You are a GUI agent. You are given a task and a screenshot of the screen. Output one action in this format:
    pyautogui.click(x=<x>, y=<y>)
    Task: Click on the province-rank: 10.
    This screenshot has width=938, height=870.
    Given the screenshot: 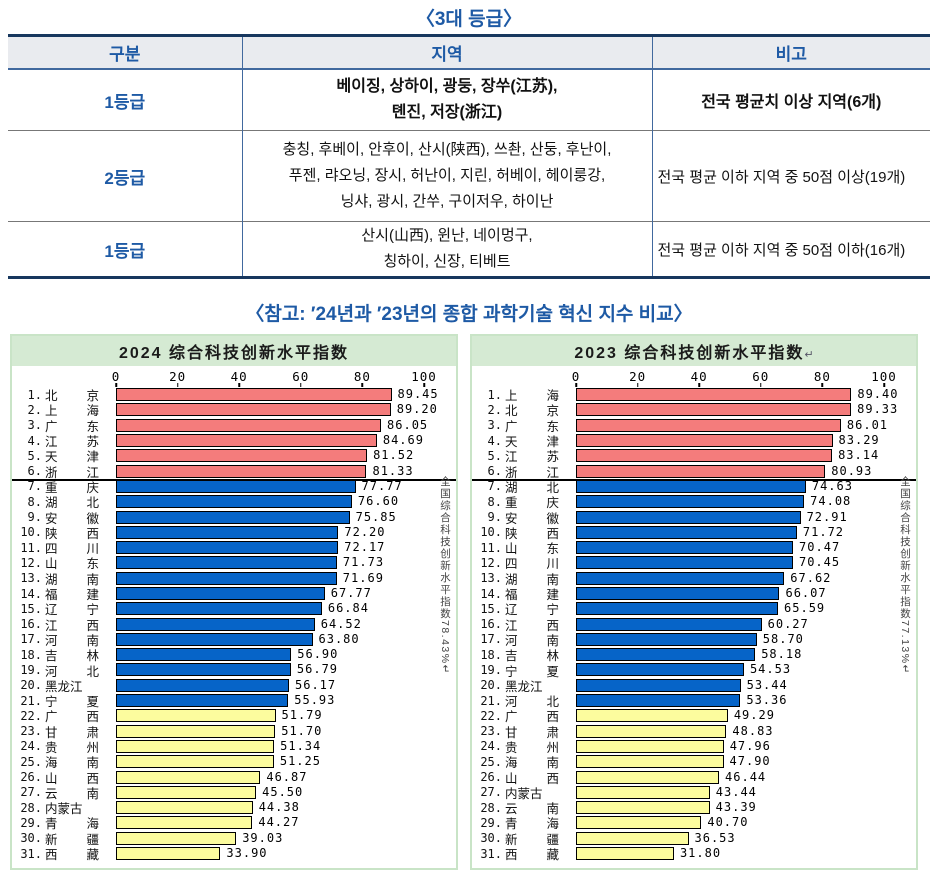 What is the action you would take?
    pyautogui.click(x=491, y=532)
    